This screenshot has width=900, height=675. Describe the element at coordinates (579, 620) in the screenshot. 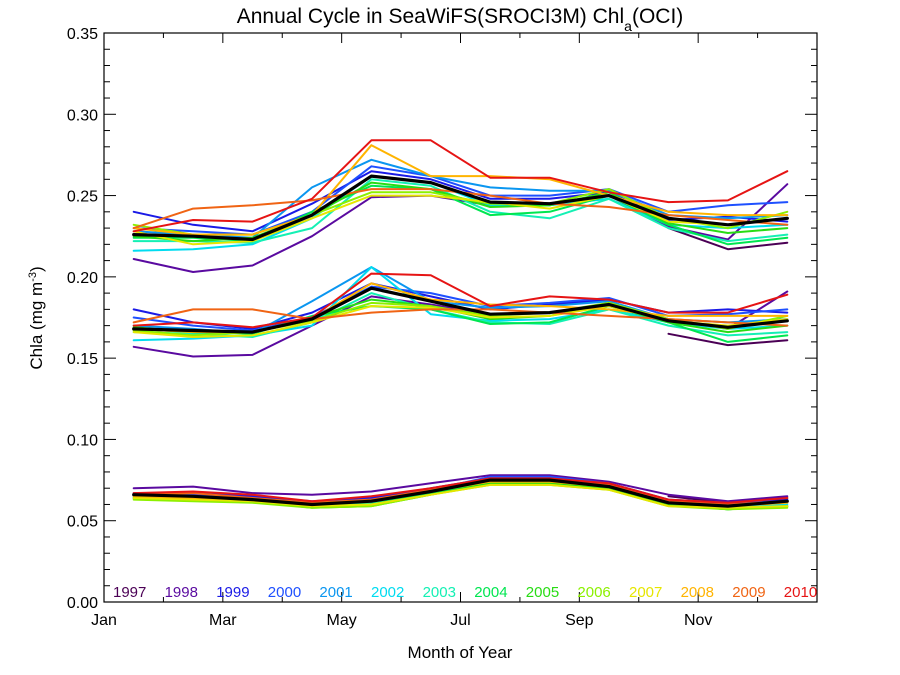

I see `x-tick-label: Sep` at that location.